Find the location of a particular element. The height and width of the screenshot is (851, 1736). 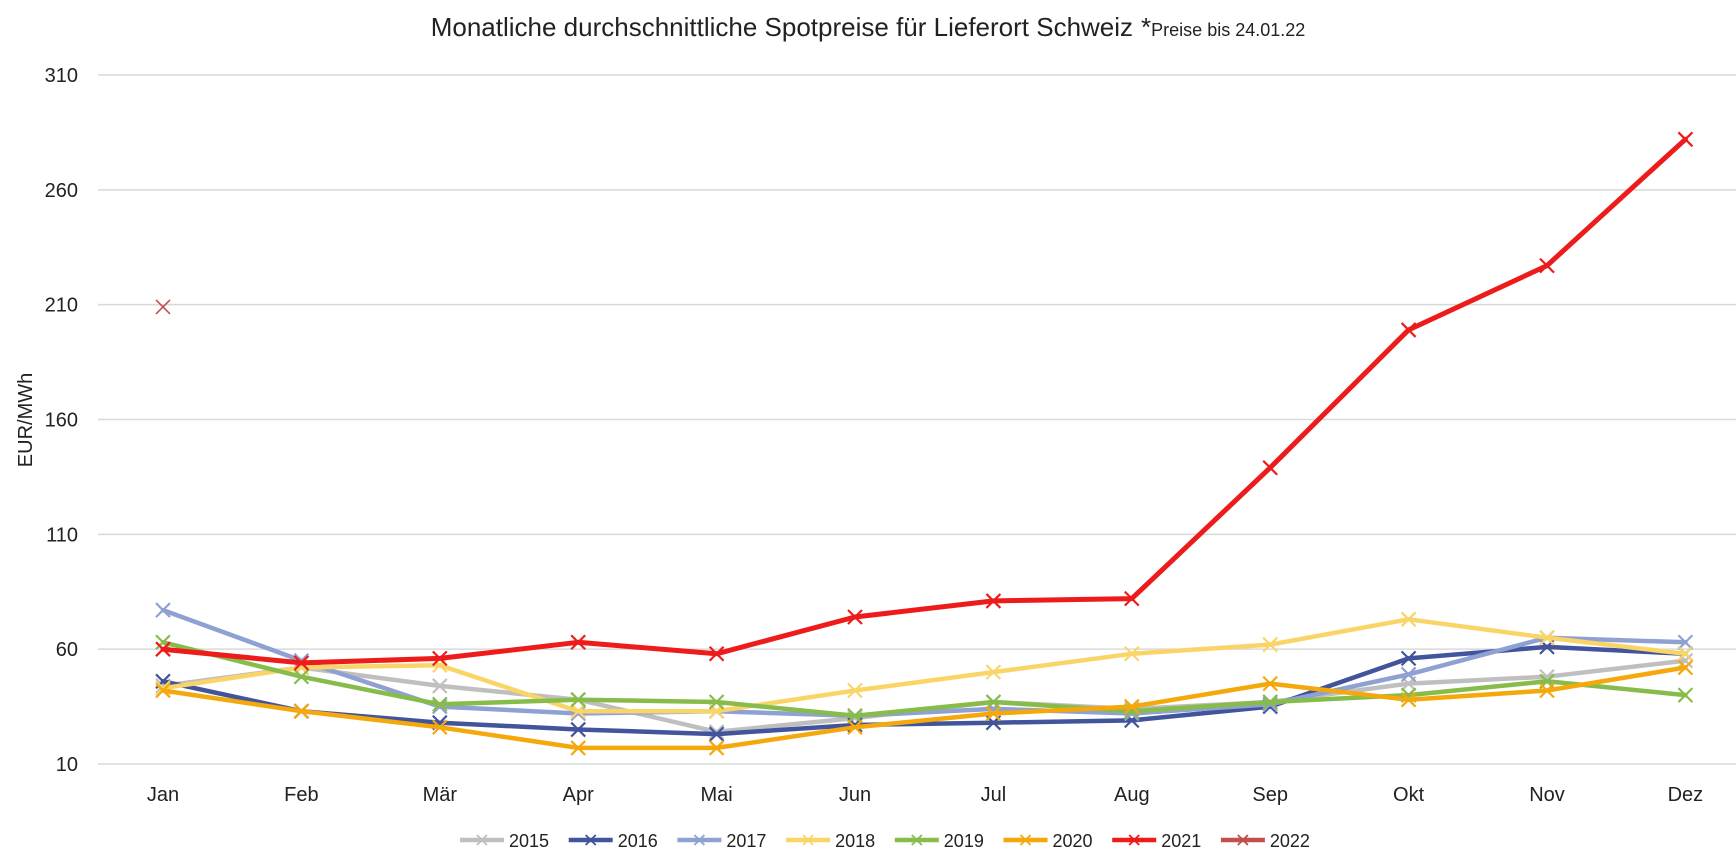

series-2022 is located at coordinates (163, 307).